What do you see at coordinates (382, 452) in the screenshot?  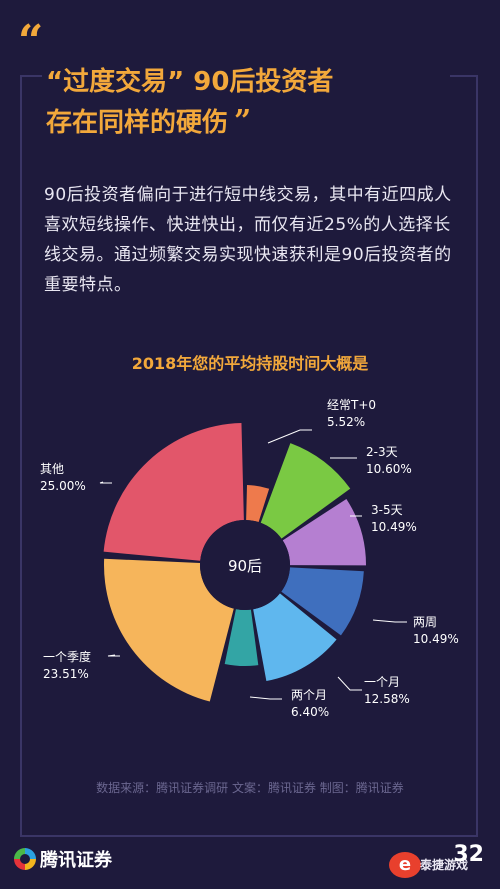 I see `slice-label-2: 2-3天` at bounding box center [382, 452].